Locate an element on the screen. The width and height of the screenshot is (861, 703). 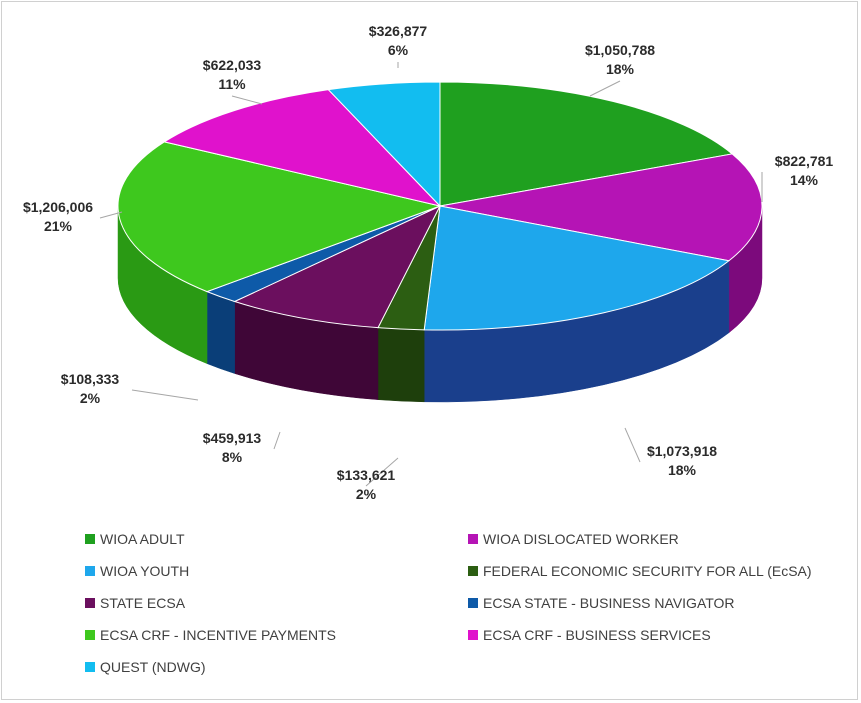
legend-item-5: ECSA STATE - BUSINESS NAVIGATOR is located at coordinates (601, 603).